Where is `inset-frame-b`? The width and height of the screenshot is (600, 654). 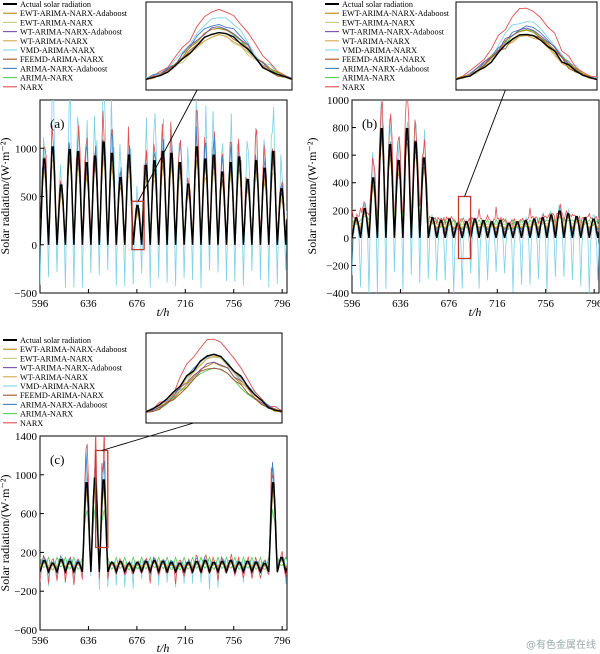
inset-frame-b is located at coordinates (526, 46).